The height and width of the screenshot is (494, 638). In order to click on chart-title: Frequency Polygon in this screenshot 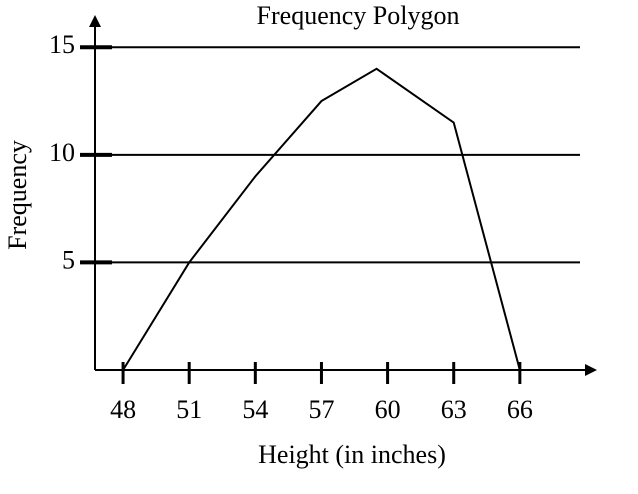, I will do `click(358, 15)`.